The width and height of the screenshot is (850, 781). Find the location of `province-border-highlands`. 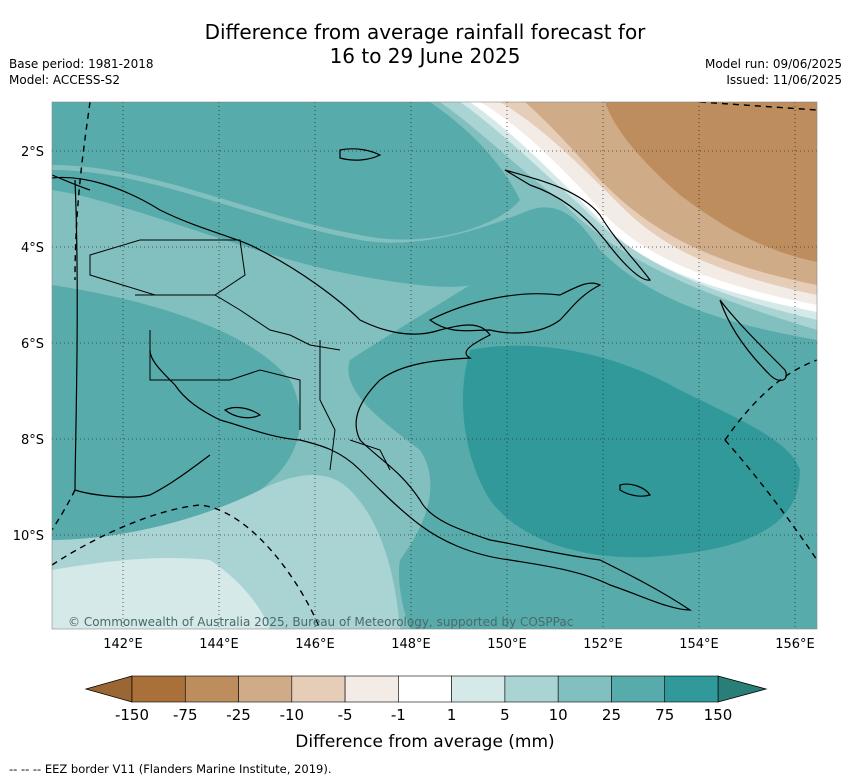

province-border-highlands is located at coordinates (238, 322).